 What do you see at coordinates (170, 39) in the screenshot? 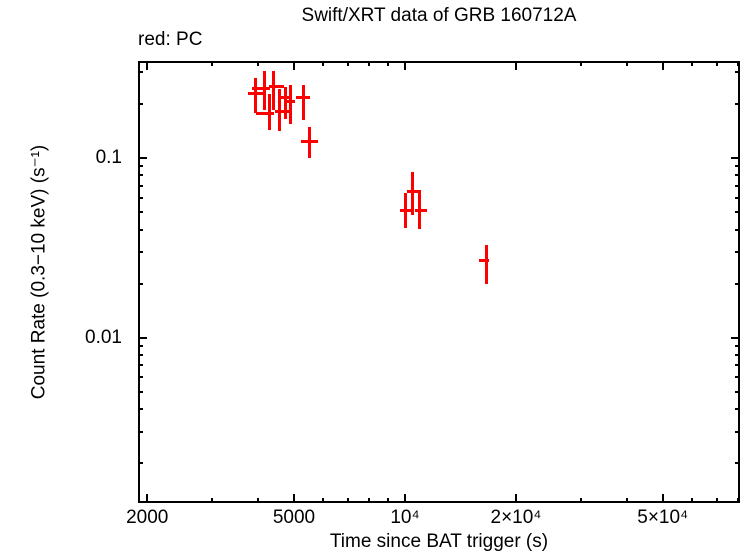
I see `mode-legend-label: red: PC` at bounding box center [170, 39].